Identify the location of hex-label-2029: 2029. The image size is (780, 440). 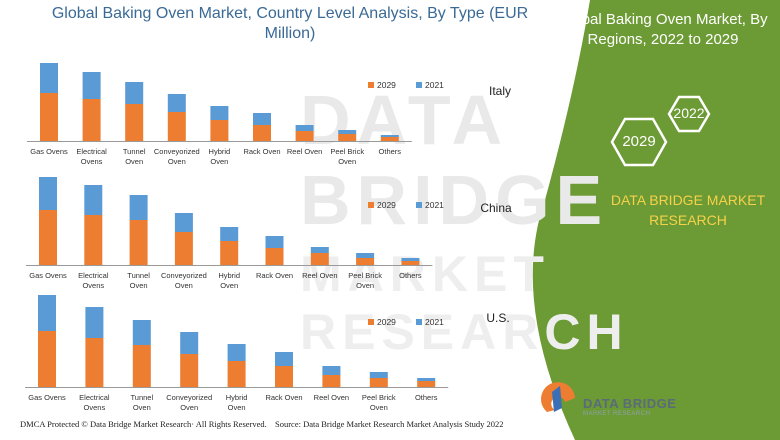
(639, 141).